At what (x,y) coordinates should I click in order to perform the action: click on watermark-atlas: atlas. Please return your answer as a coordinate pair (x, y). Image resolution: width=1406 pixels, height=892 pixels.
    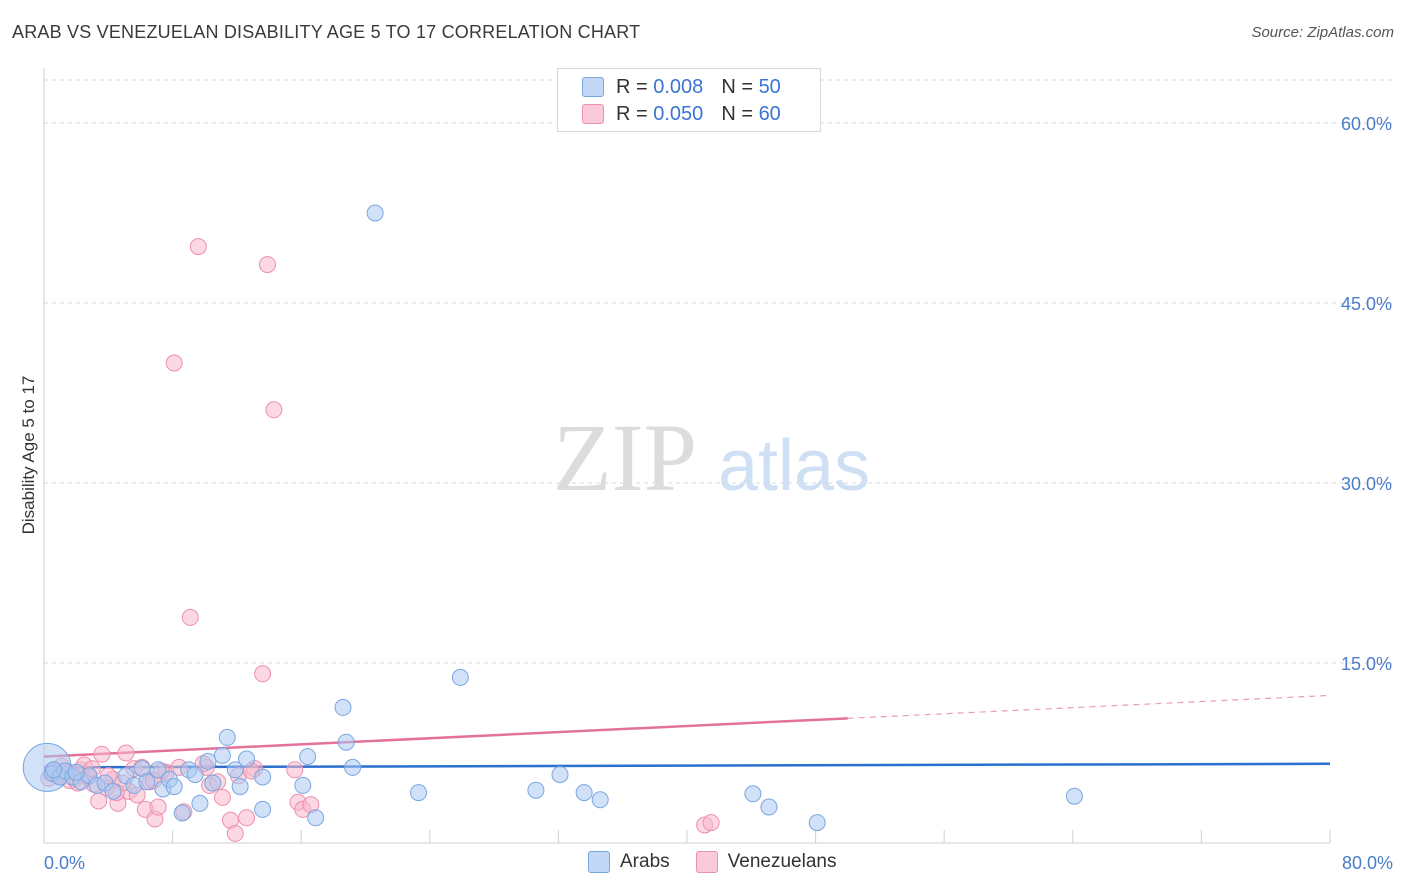
    Looking at the image, I should click on (794, 466).